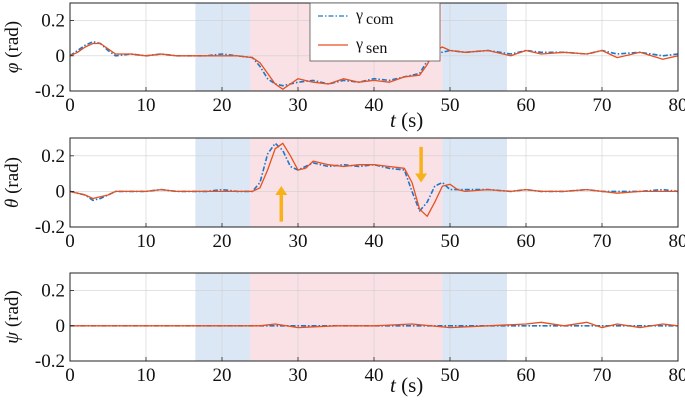 This screenshot has height=402, width=685. Describe the element at coordinates (12, 337) in the screenshot. I see `y-axis-symbol: ψ` at that location.